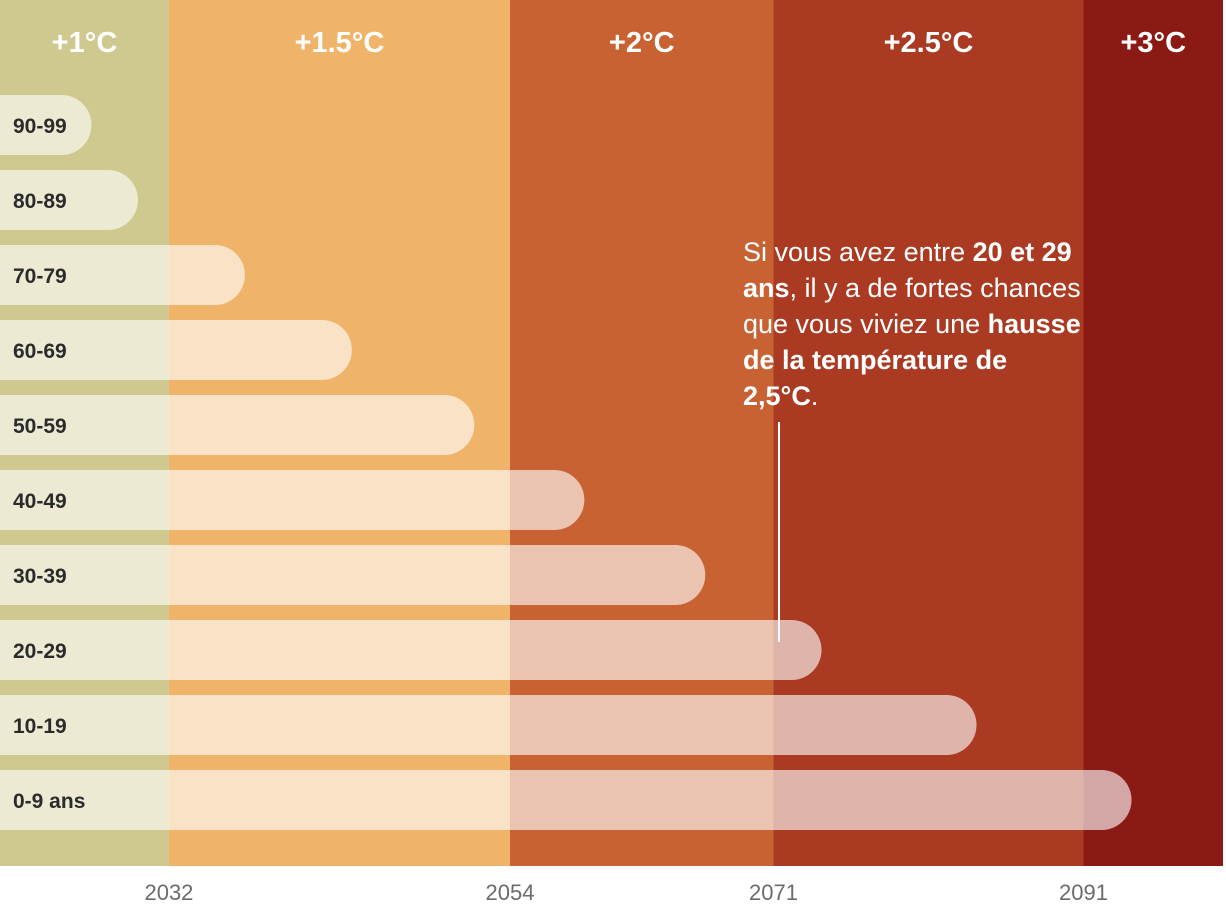 The height and width of the screenshot is (916, 1226). Describe the element at coordinates (912, 360) in the screenshot. I see `annotation-part-bold: hausse de la température de 2,5°C` at that location.